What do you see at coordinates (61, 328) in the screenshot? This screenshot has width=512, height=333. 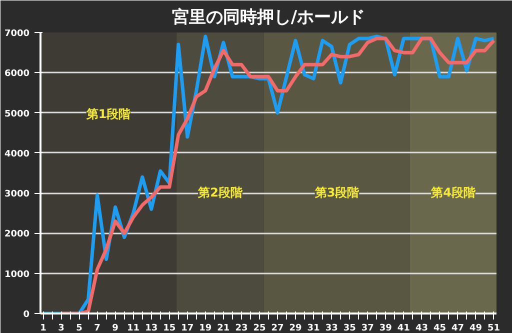 I see `x-tick-label: 3` at bounding box center [61, 328].